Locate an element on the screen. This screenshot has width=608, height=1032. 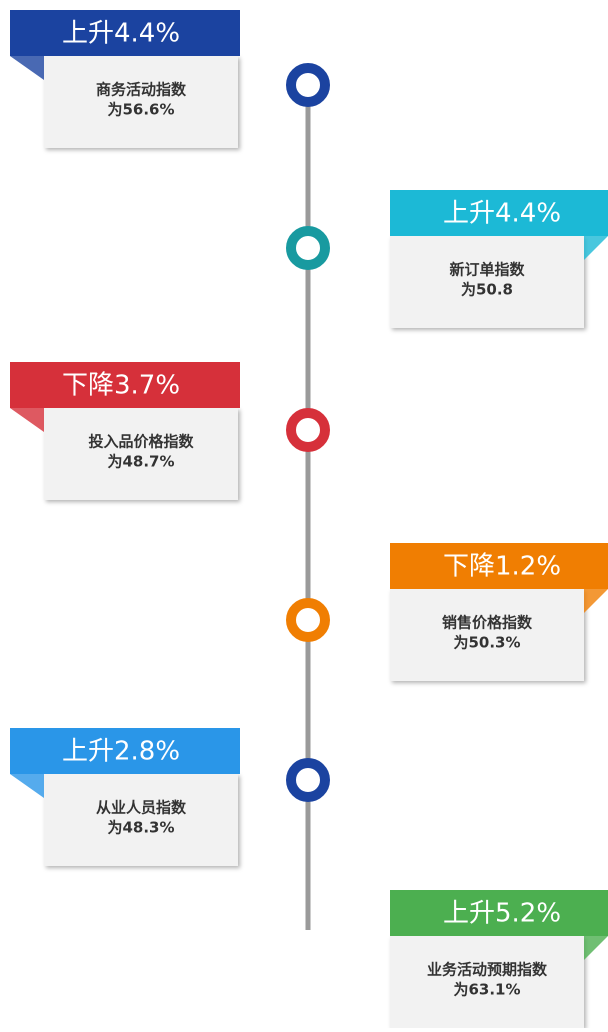
card-text: 商务活动指数 is located at coordinates (141, 90).